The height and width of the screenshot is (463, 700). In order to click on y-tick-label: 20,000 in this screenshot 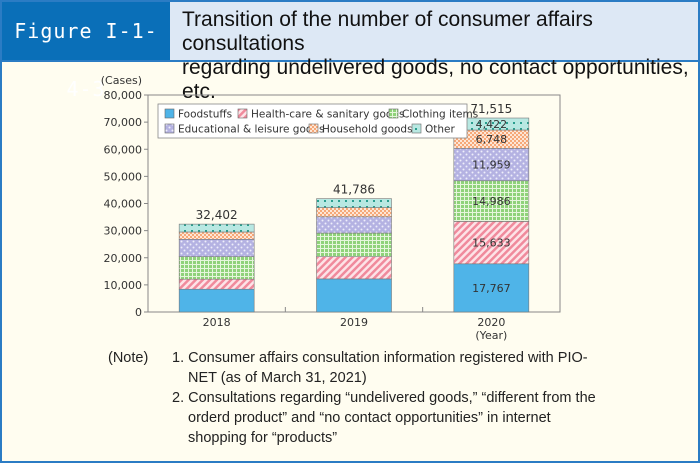, I will do `click(123, 258)`.